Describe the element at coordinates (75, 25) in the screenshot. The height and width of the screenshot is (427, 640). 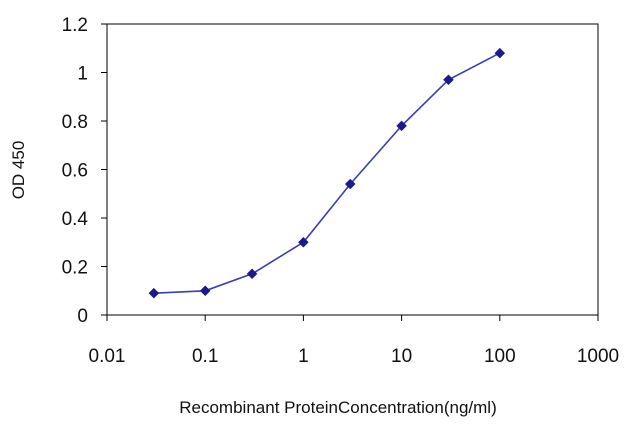
I see `y-tick-label: 1.2` at that location.